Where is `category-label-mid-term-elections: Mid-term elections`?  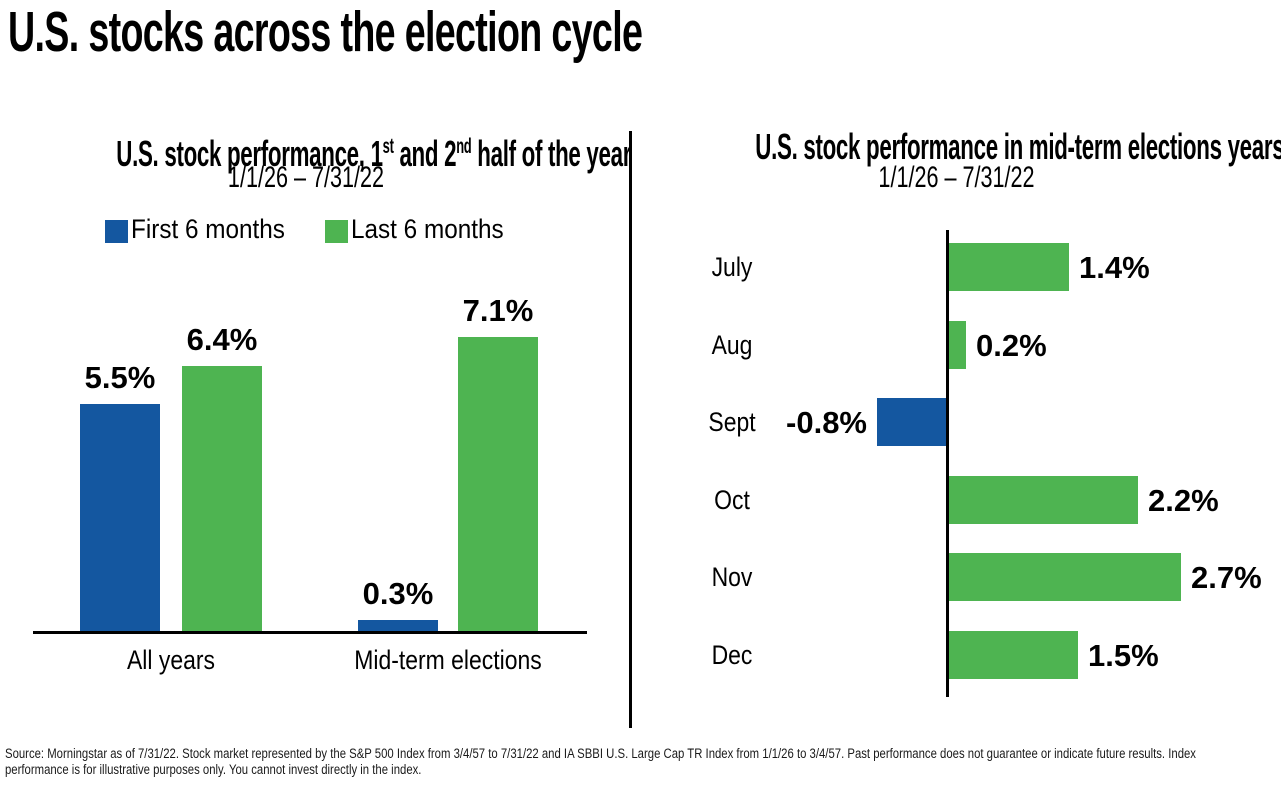 category-label-mid-term-elections: Mid-term elections is located at coordinates (448, 660).